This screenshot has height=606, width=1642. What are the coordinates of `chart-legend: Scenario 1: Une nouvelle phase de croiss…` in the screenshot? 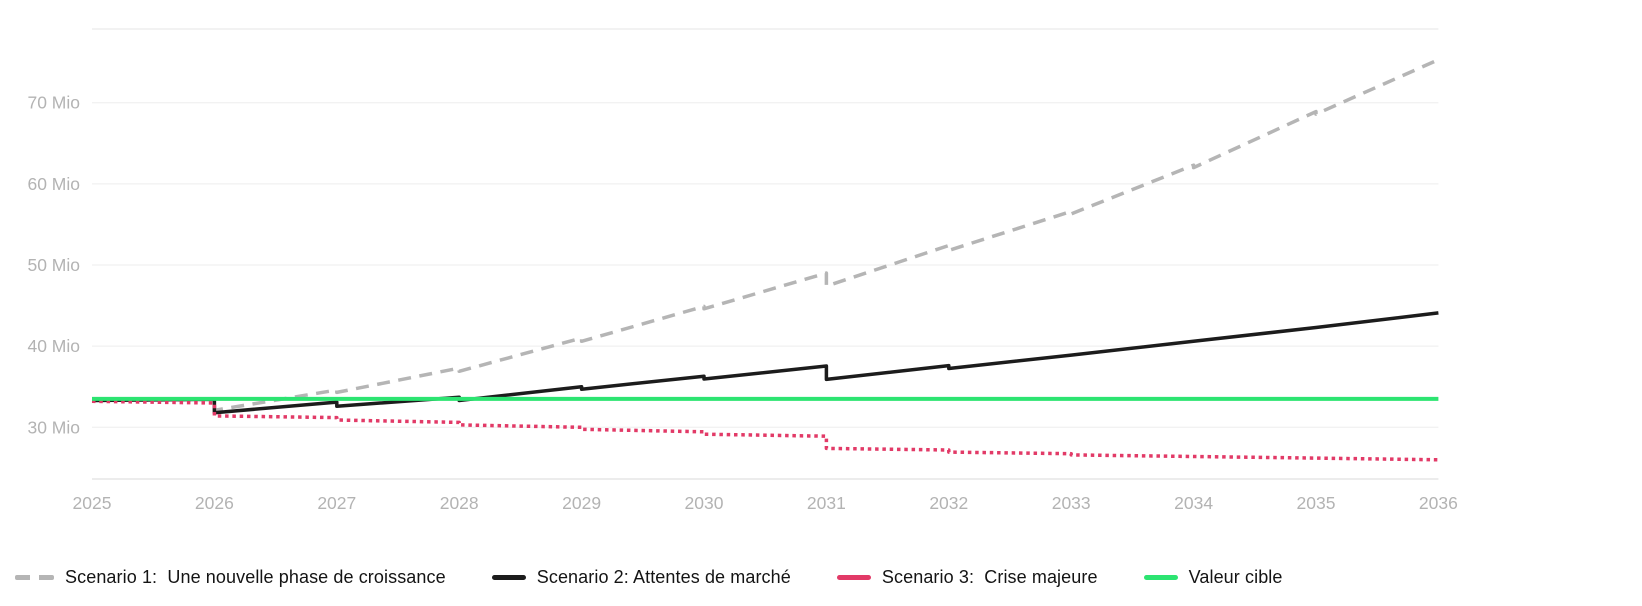 It's located at (649, 577).